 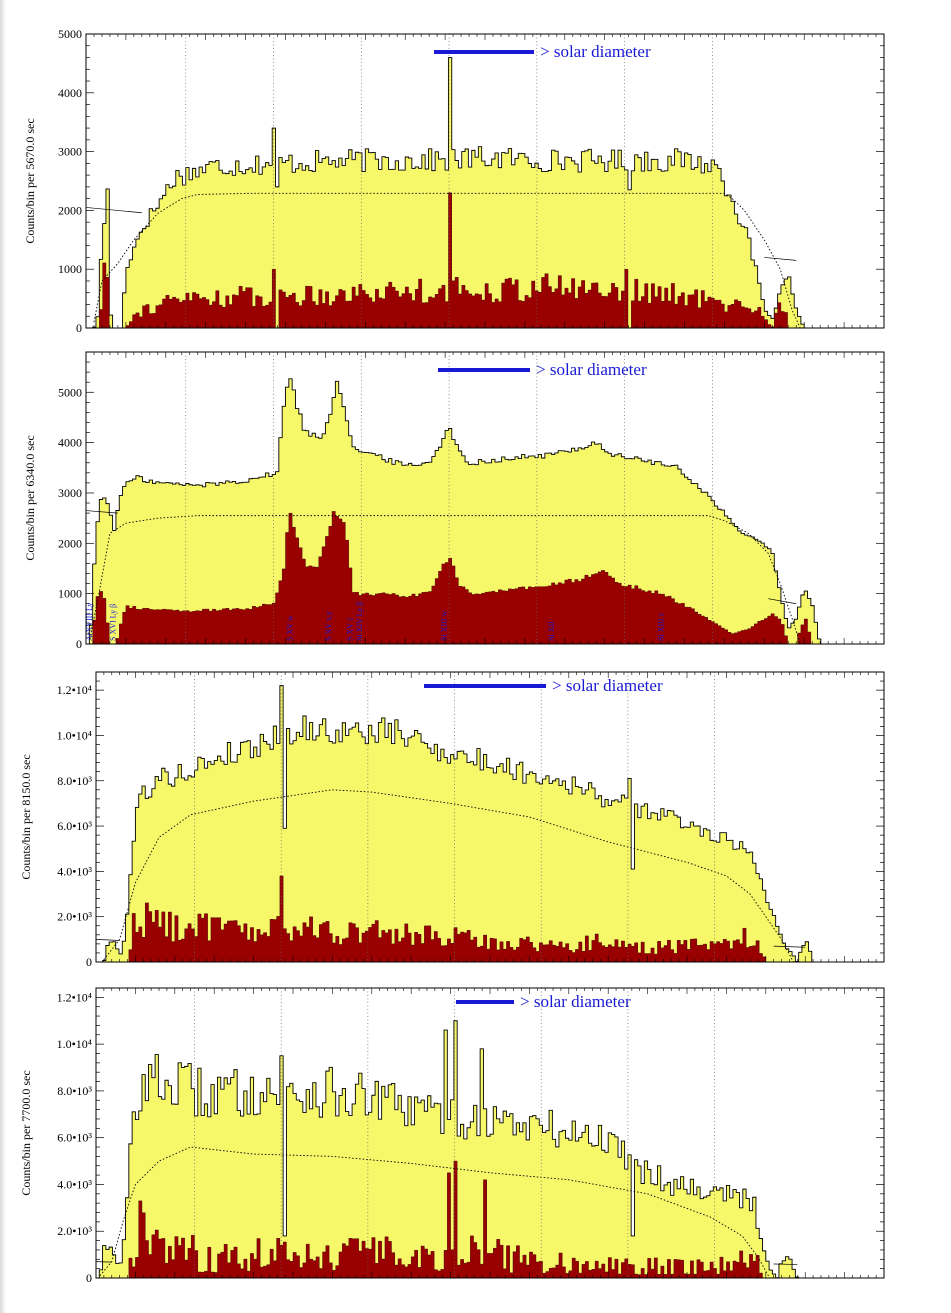 What do you see at coordinates (79, 643) in the screenshot?
I see `chart-2-y-tick-label: 0` at bounding box center [79, 643].